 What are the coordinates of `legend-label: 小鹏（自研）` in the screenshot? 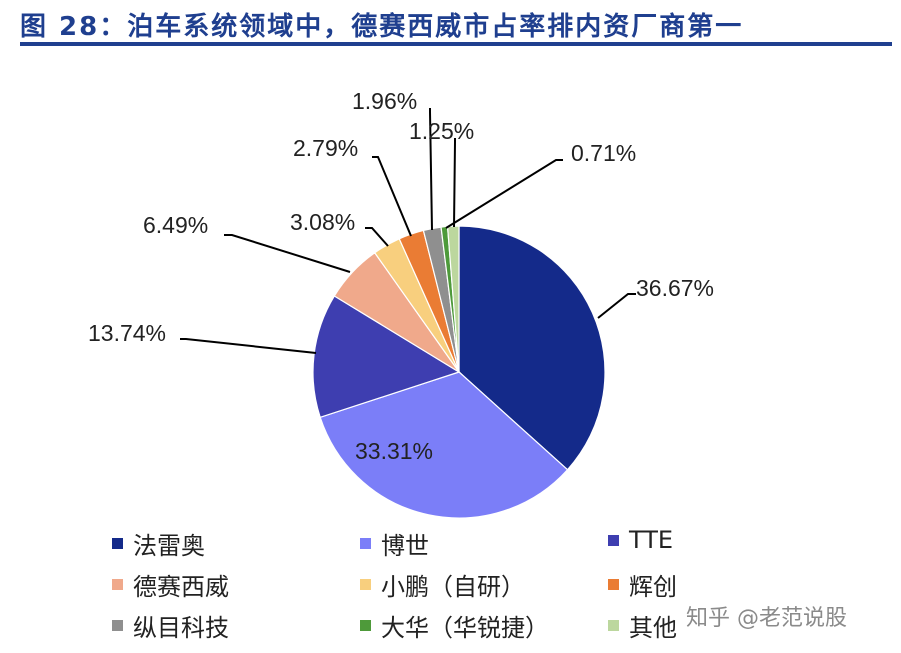 It's located at (453, 587).